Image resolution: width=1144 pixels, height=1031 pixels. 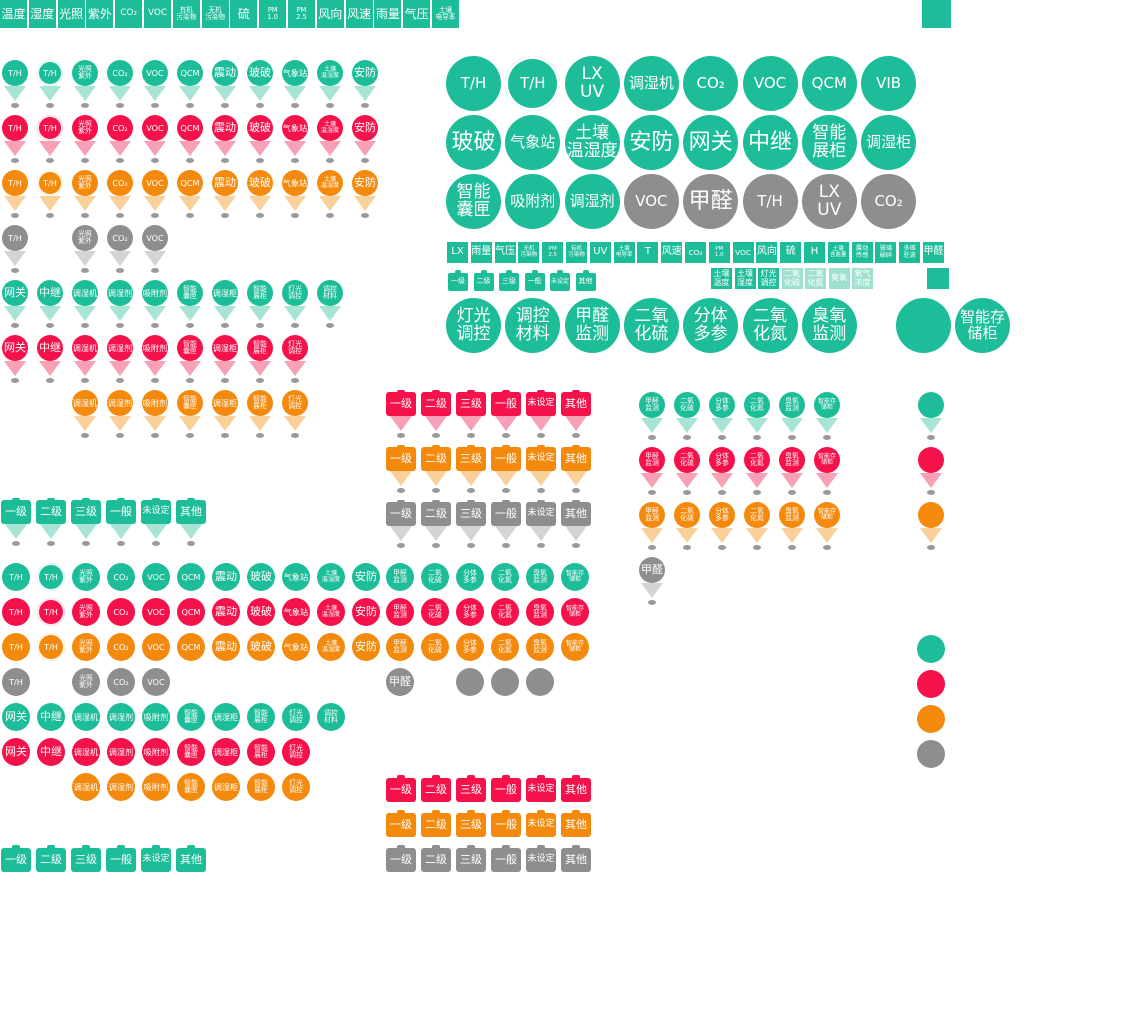 What do you see at coordinates (436, 790) in the screenshot?
I see `icon-label: 二级` at bounding box center [436, 790].